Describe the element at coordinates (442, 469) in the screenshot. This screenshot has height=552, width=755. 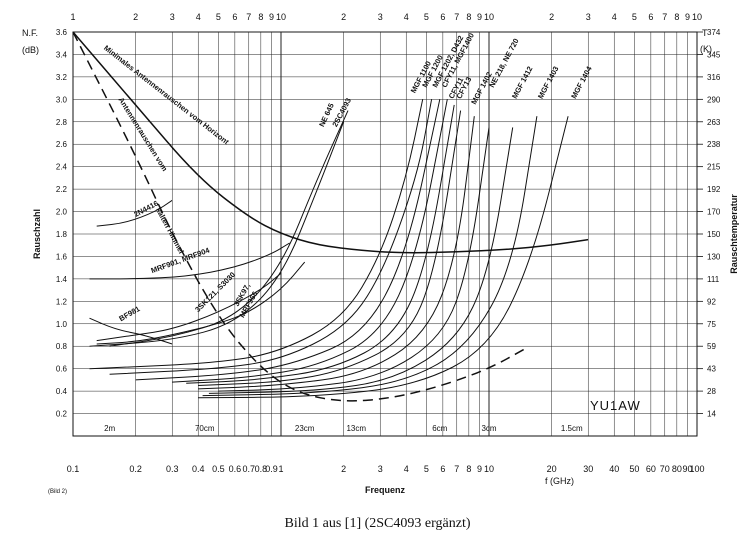
I see `x-tick-label: 6` at that location.